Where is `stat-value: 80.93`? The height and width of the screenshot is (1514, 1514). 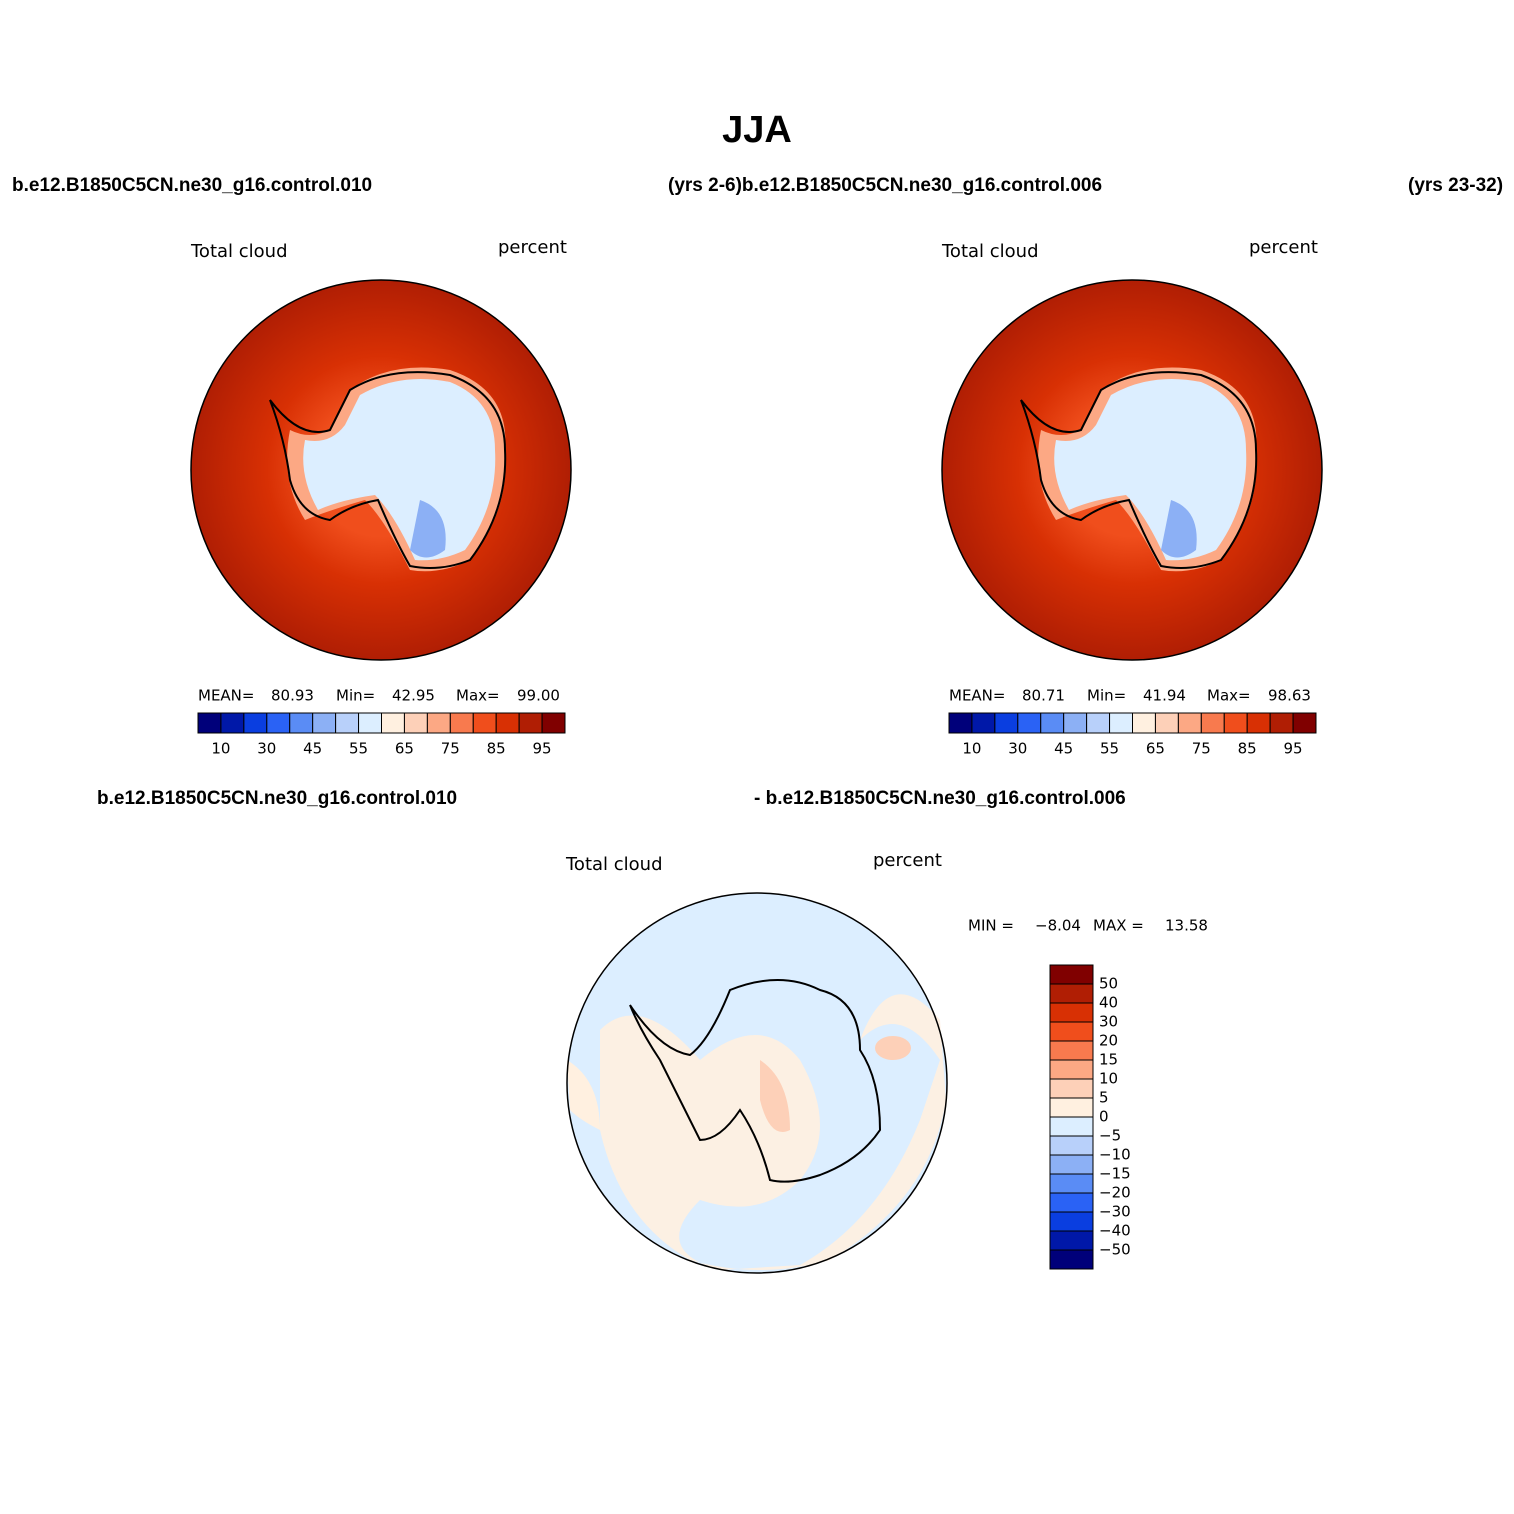 stat-value: 80.93 is located at coordinates (292, 696).